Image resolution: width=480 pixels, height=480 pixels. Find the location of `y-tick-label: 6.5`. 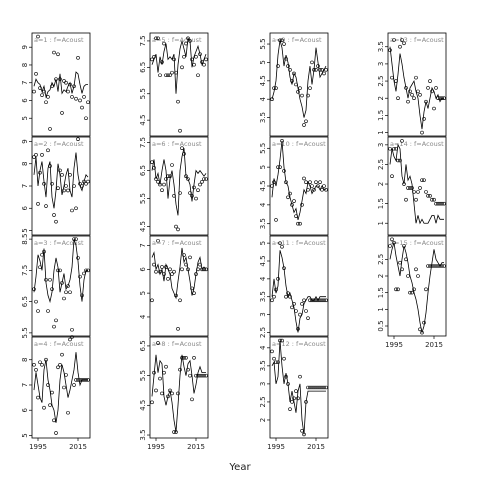

y-tick-label: 6.5 is located at coordinates (143, 170).